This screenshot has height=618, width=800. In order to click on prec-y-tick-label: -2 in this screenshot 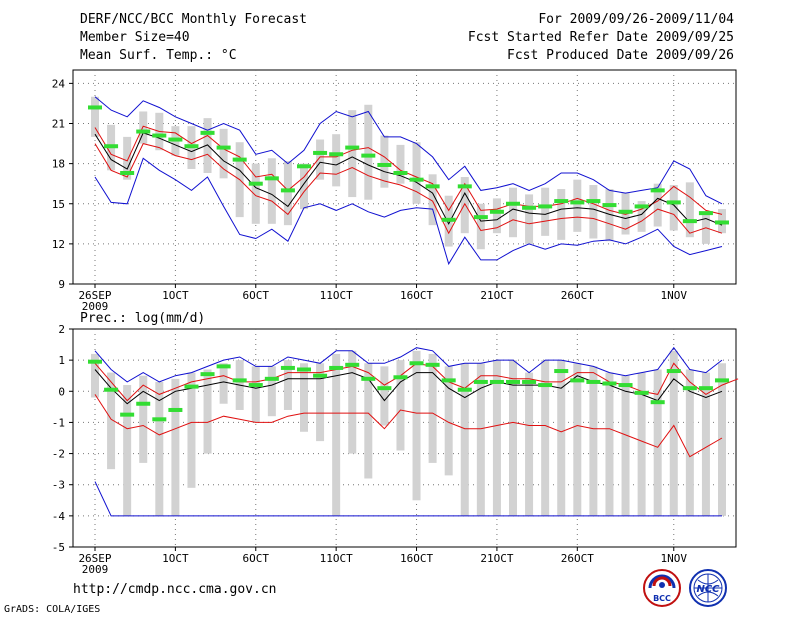, I will do `click(58, 454)`.